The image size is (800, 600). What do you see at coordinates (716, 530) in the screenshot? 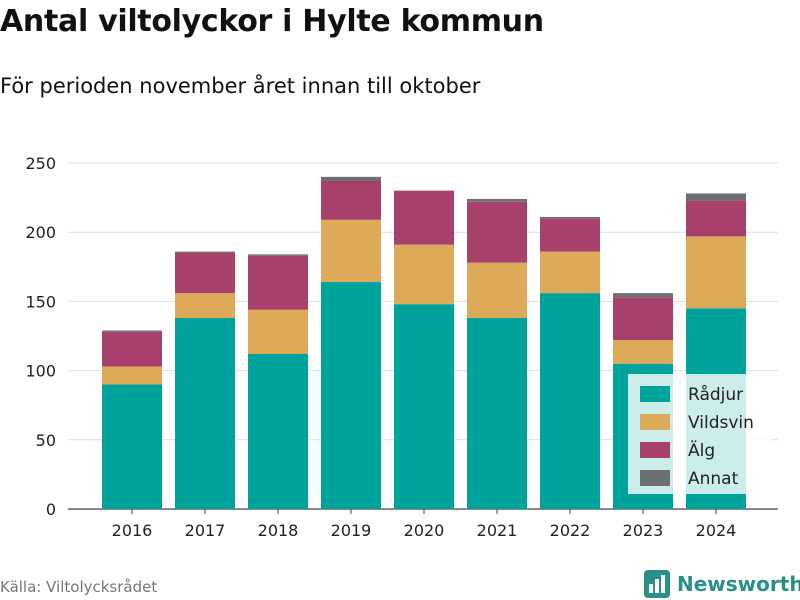
I see `x-tick-label: 2024` at bounding box center [716, 530].